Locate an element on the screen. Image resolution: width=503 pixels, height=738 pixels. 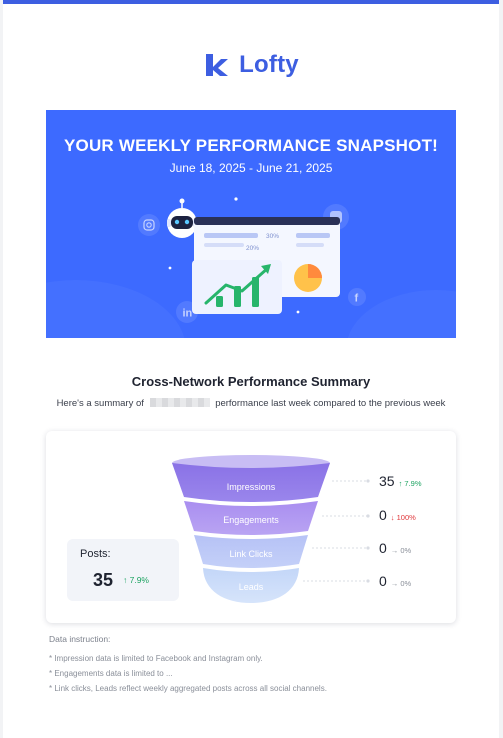
svg-text: f is located at coordinates (357, 299).